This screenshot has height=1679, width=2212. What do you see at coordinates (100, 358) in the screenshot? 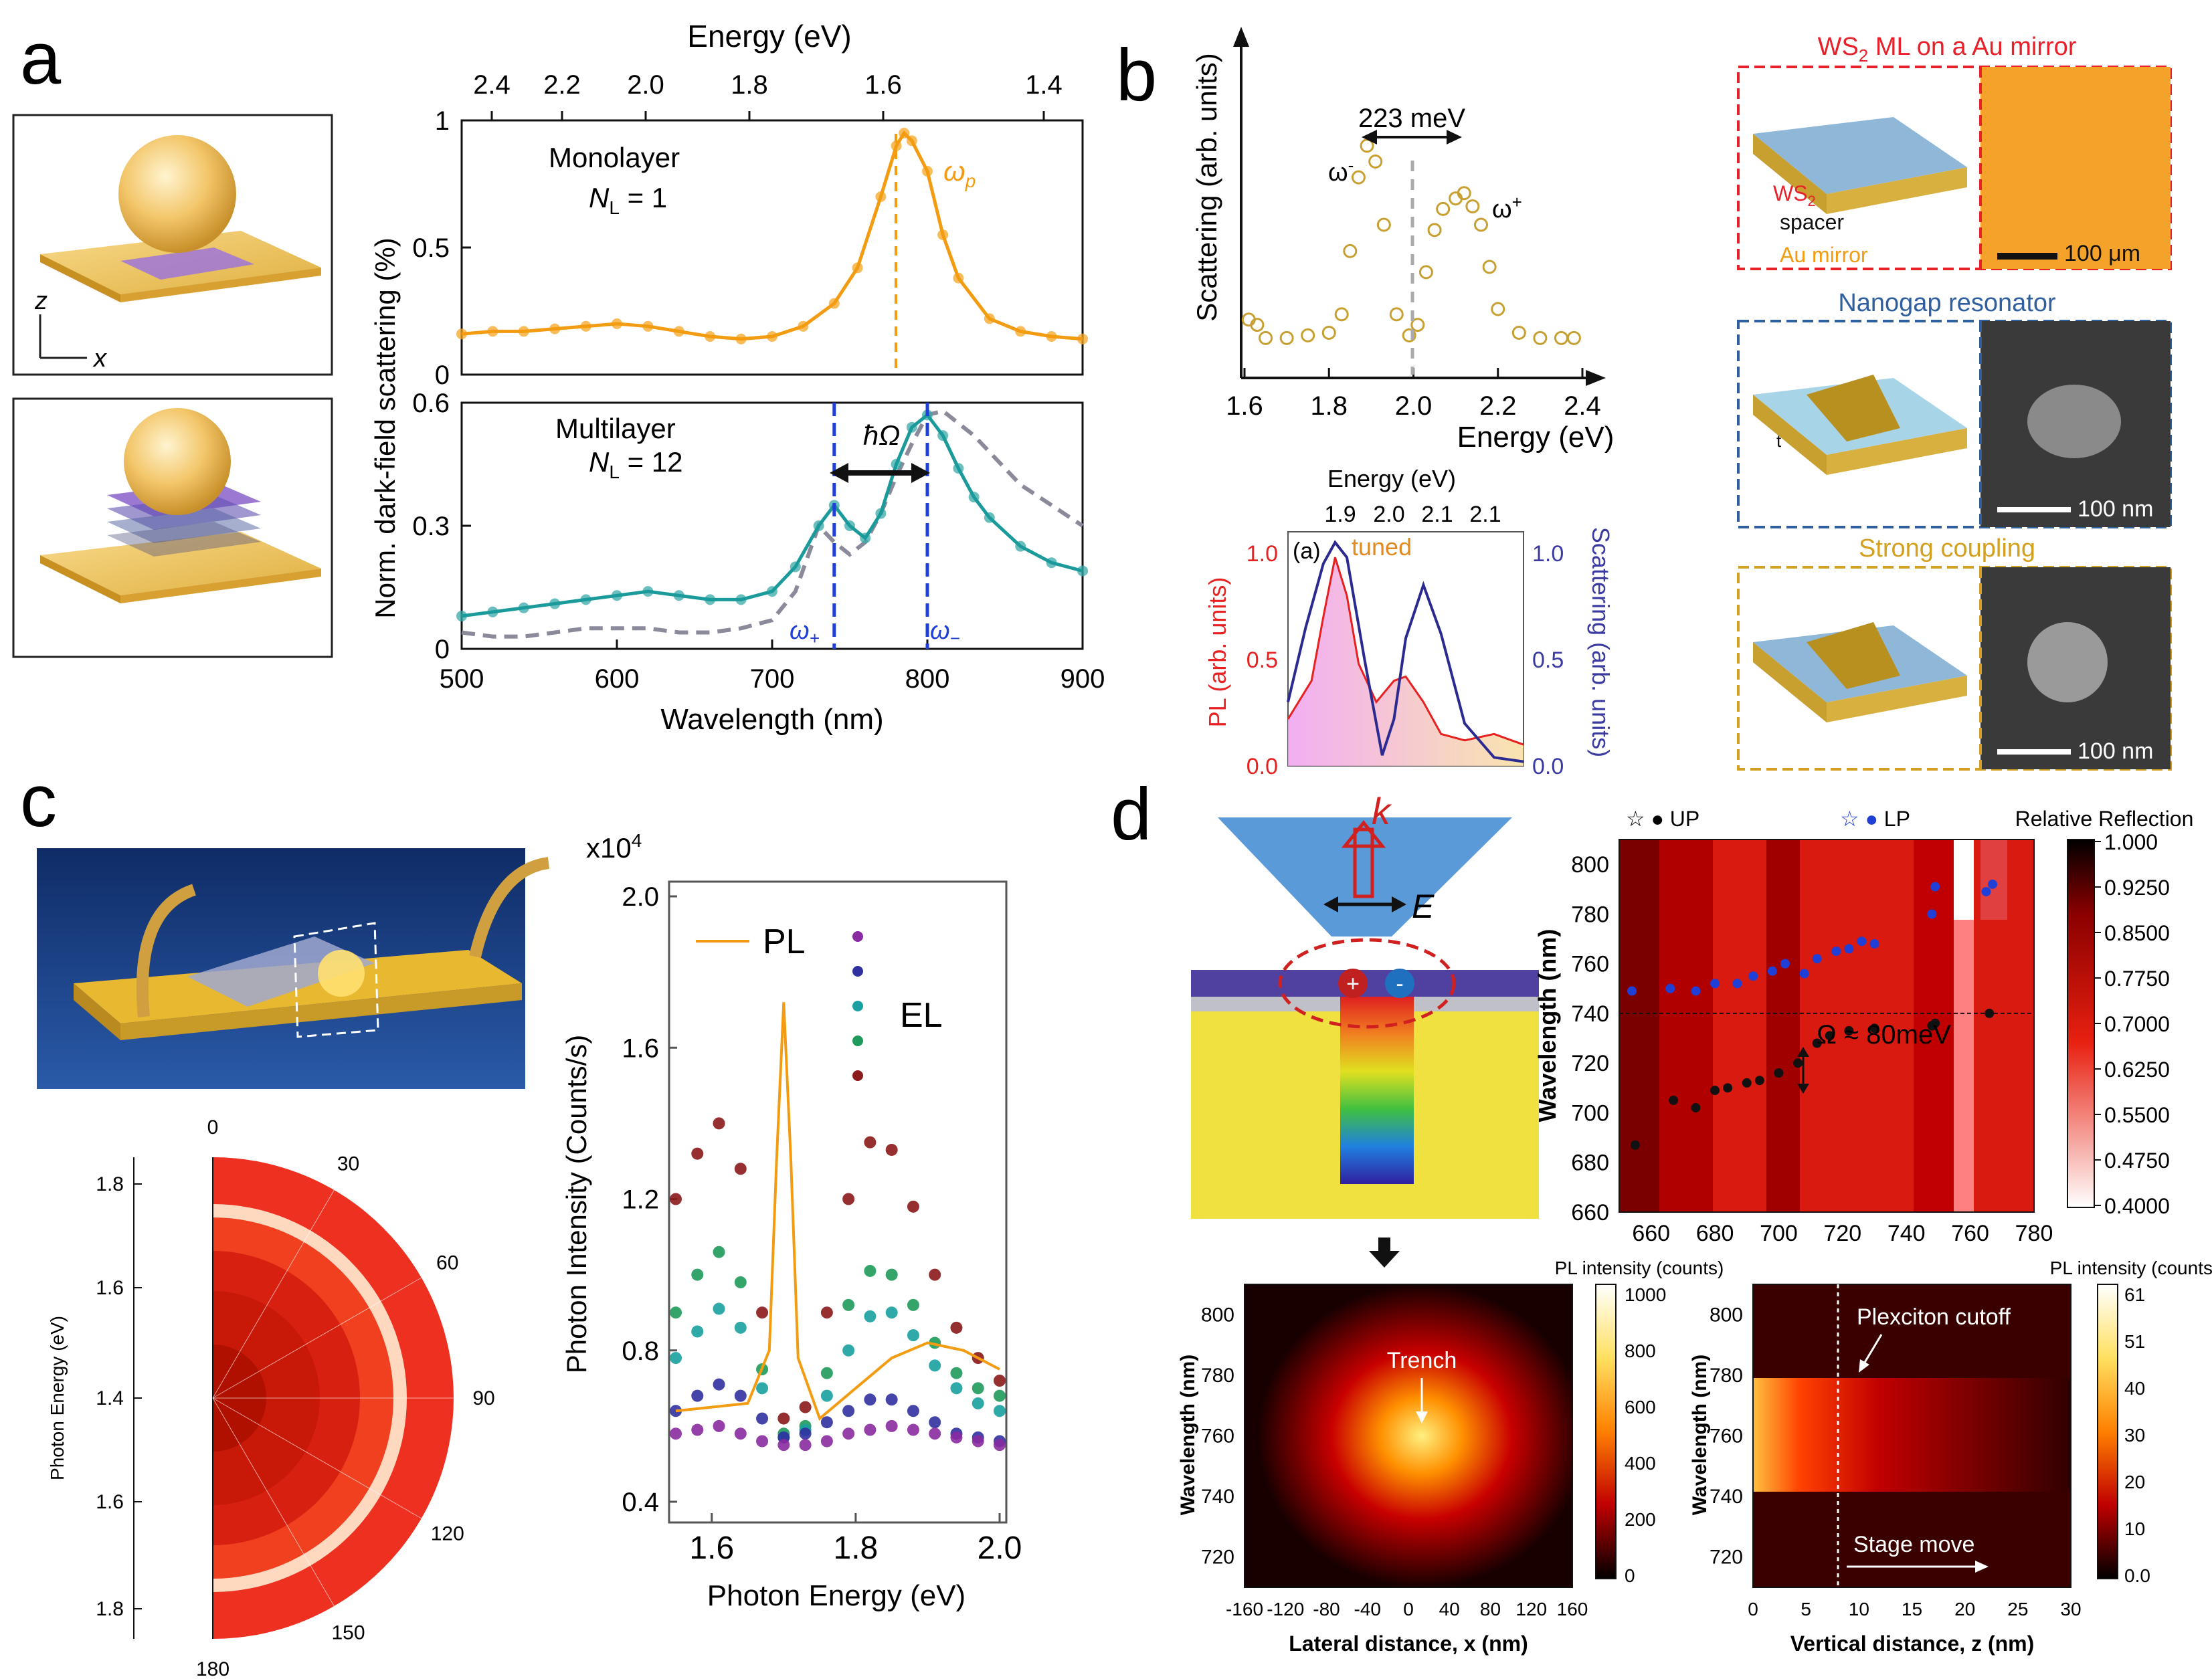
I see `axis-x-label: x` at bounding box center [100, 358].